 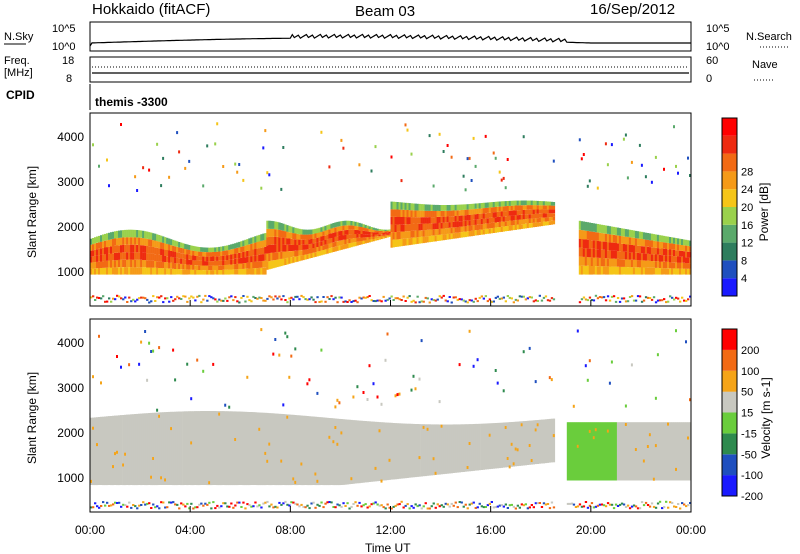 I want to click on noise-panel: N.Sky 10^5 10^0 10^5 10^0 N.Search, so click(x=398, y=37).